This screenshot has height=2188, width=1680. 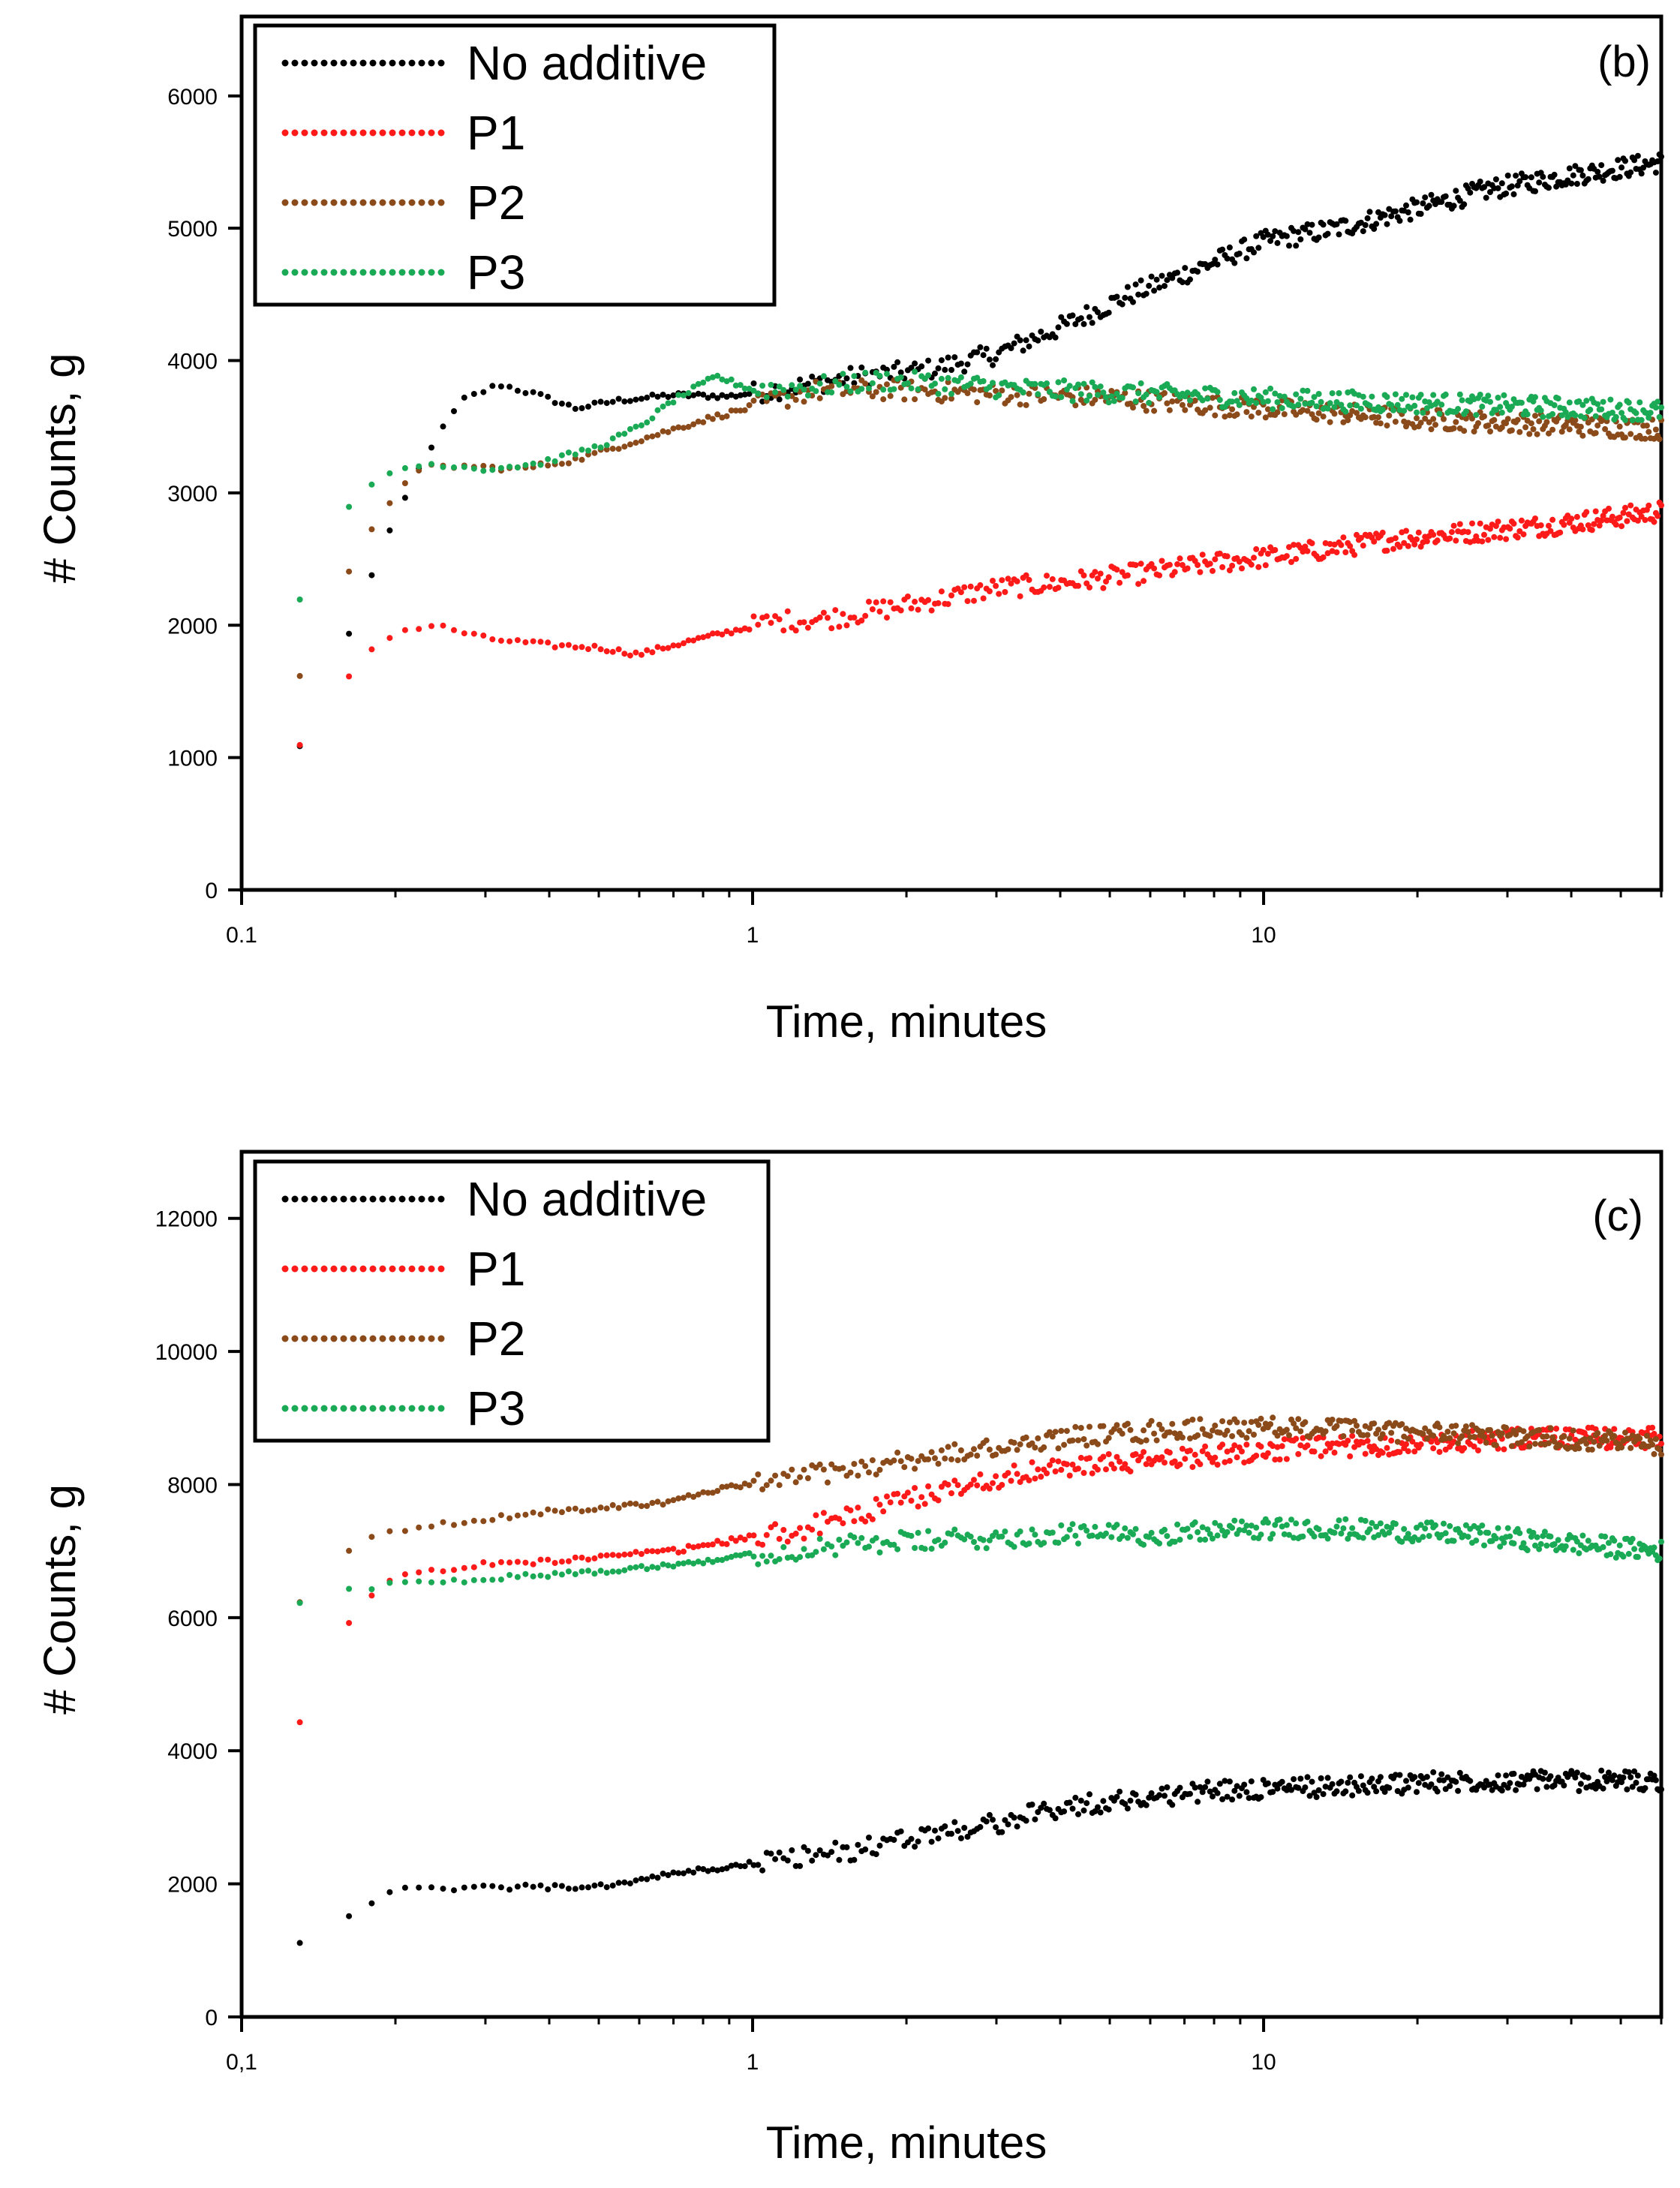 I want to click on series-no-additive, so click(x=980, y=1856).